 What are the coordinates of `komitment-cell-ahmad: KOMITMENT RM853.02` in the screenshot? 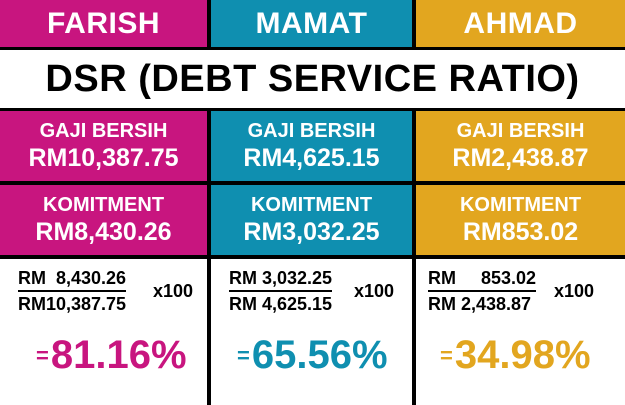 It's located at (520, 220).